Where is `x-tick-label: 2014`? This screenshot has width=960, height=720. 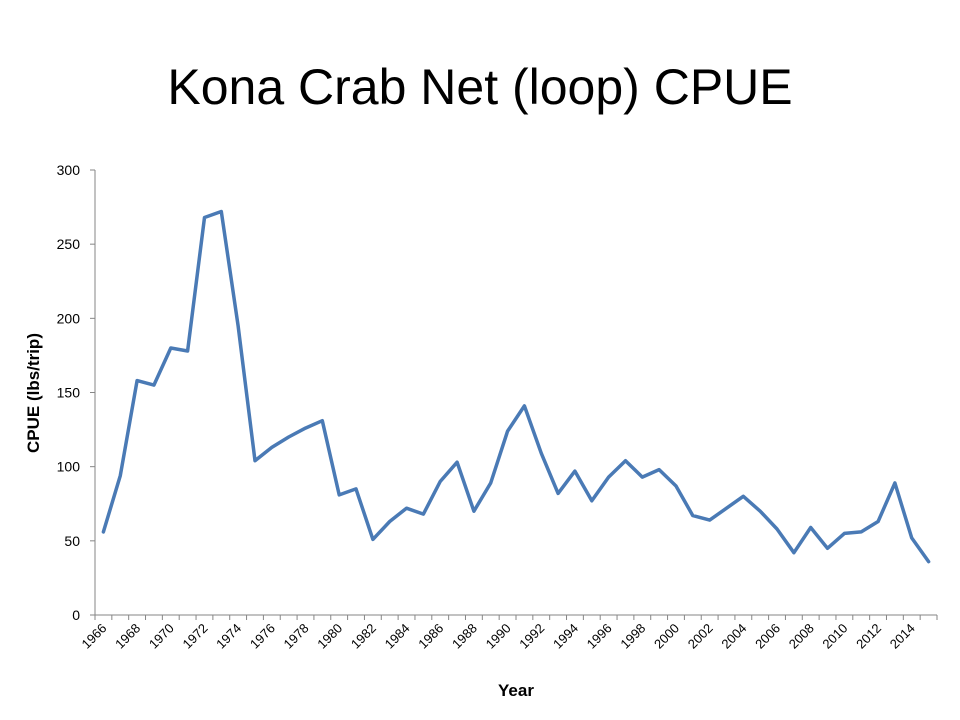
x-tick-label: 2014 is located at coordinates (902, 636).